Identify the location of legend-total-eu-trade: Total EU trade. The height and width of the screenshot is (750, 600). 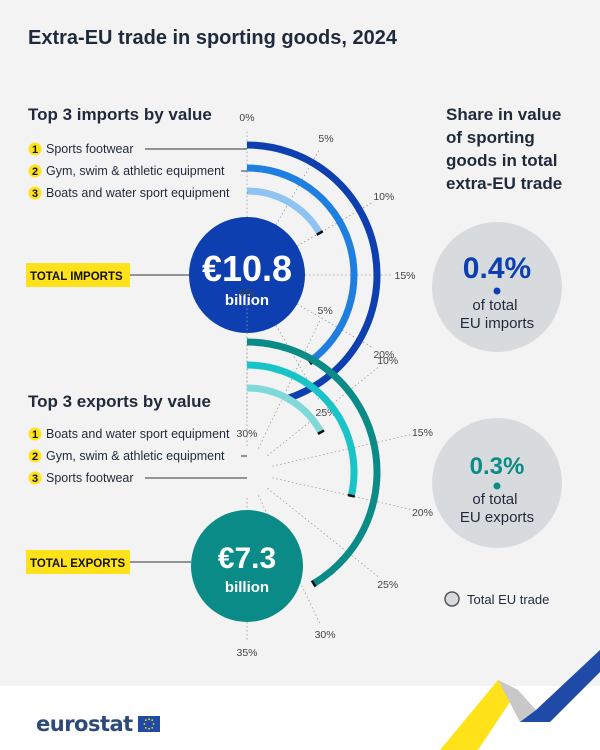
(496, 599).